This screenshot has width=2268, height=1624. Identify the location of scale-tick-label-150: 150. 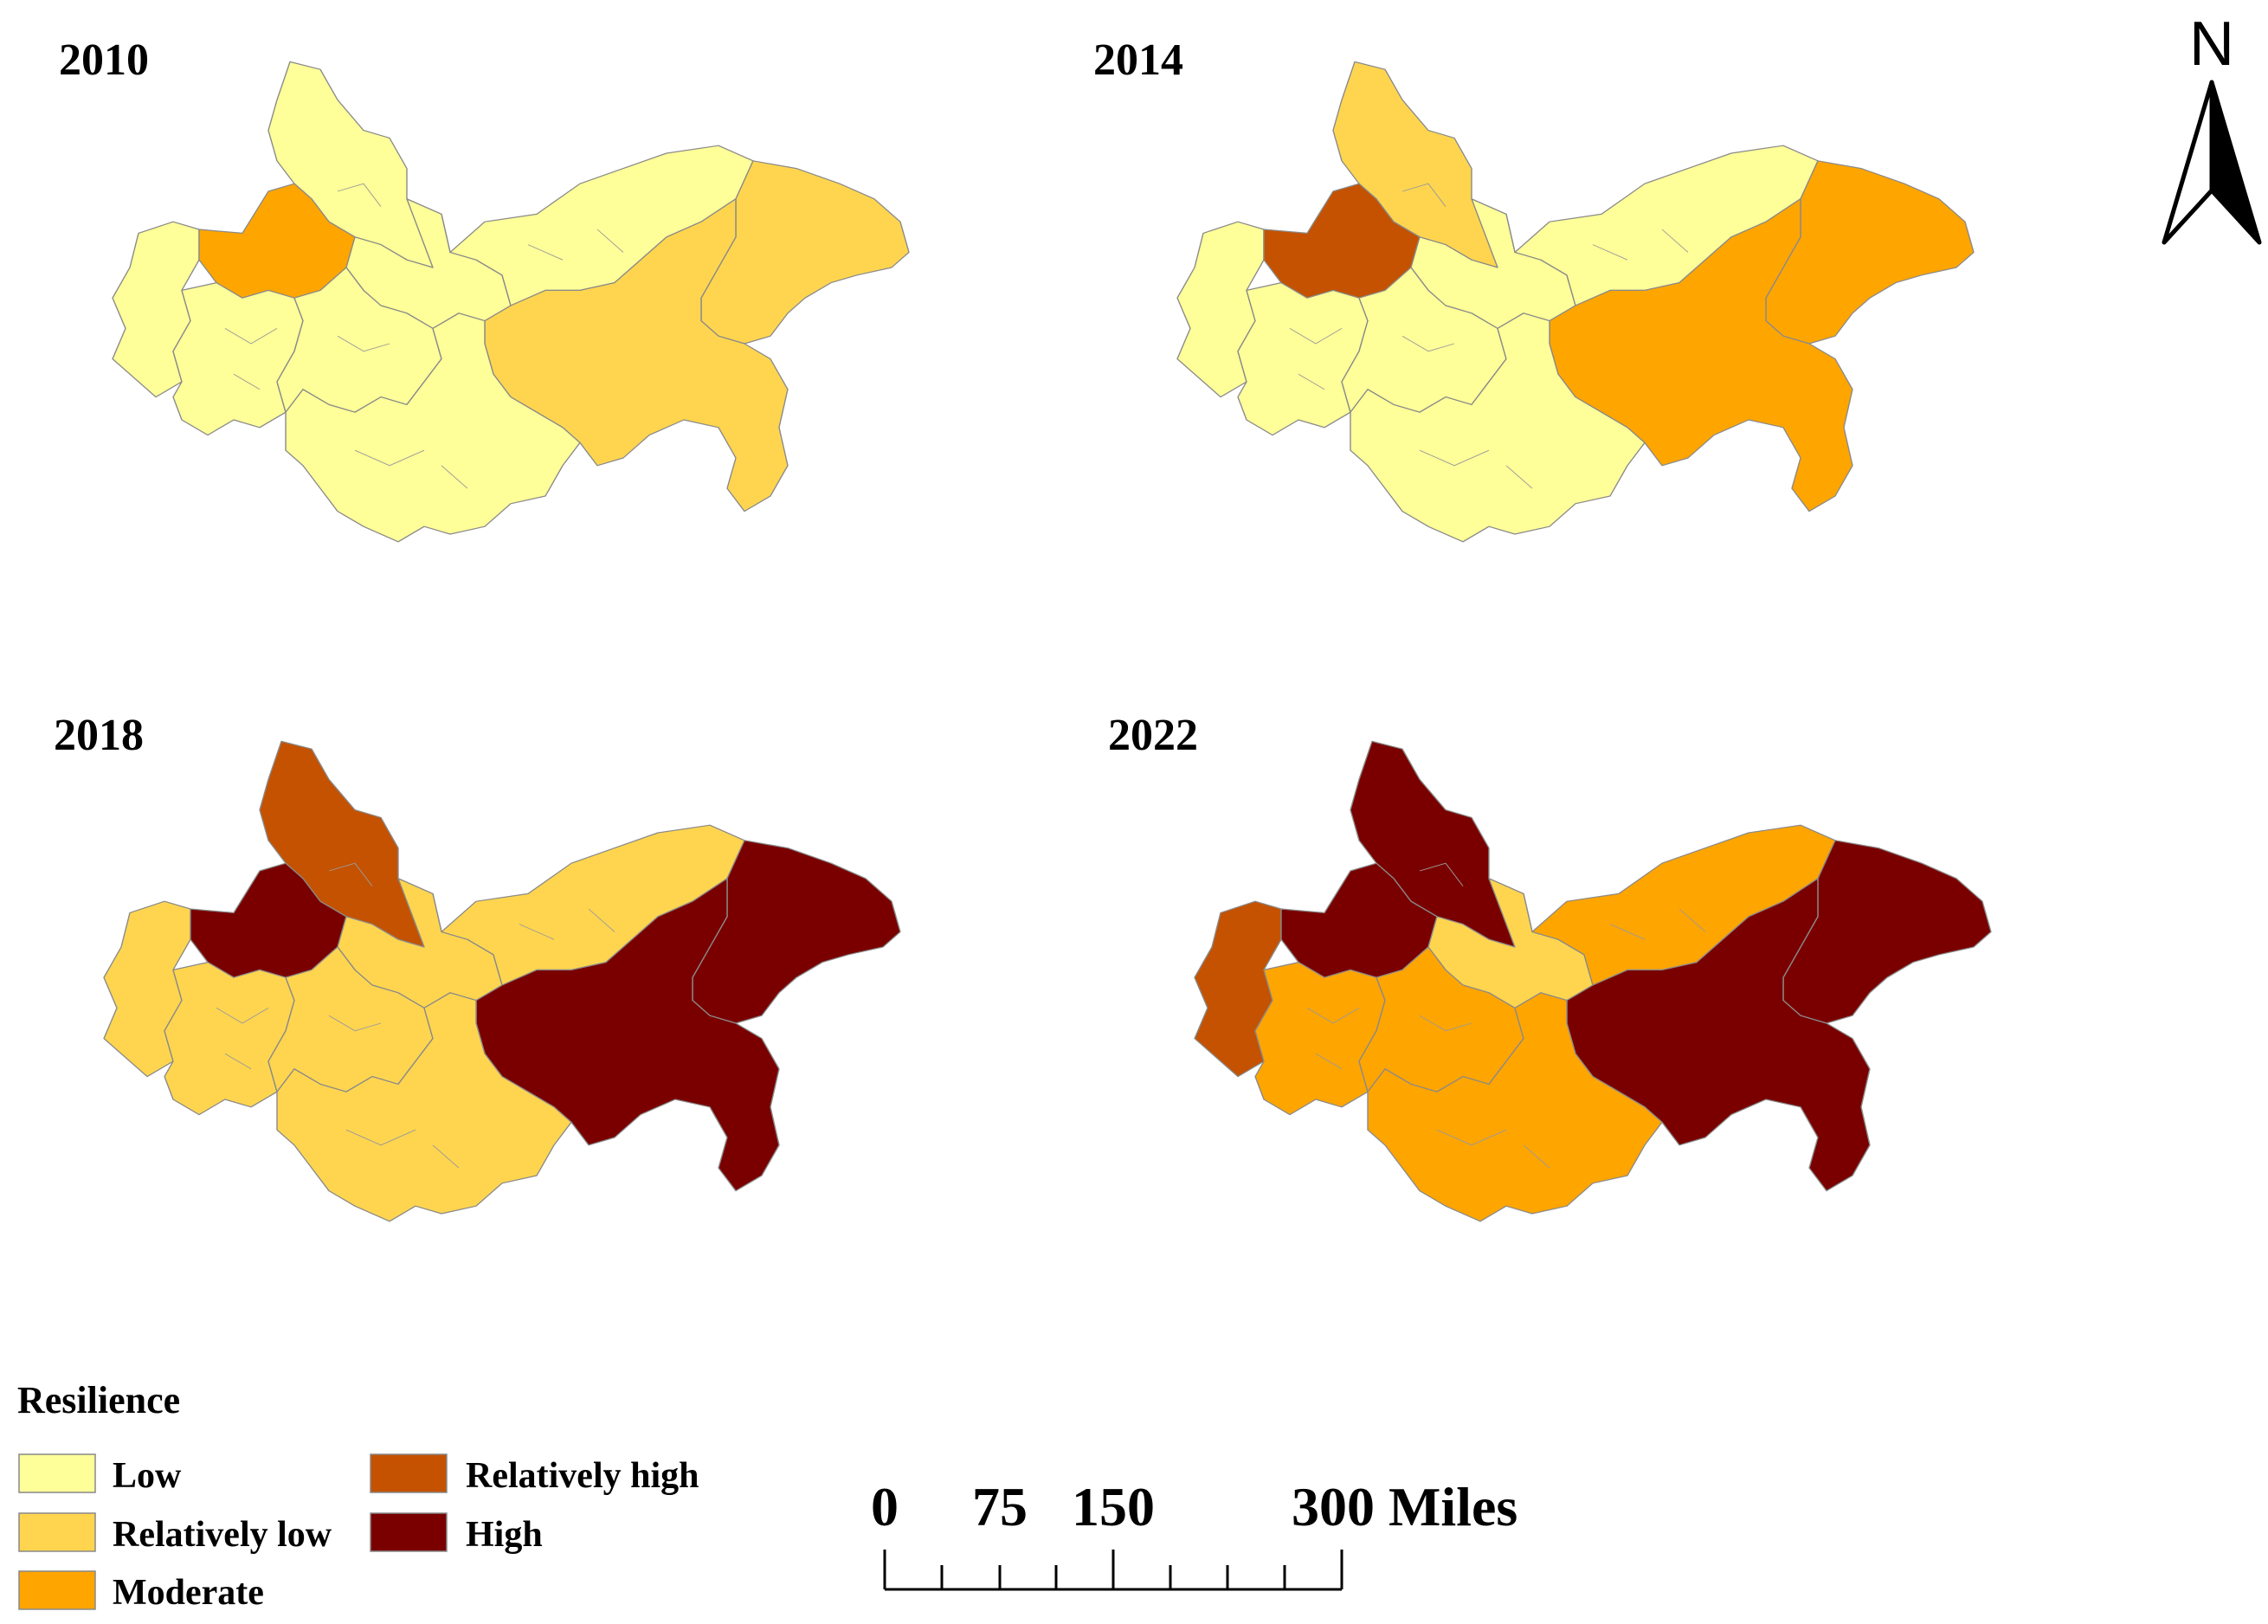
(1113, 1506).